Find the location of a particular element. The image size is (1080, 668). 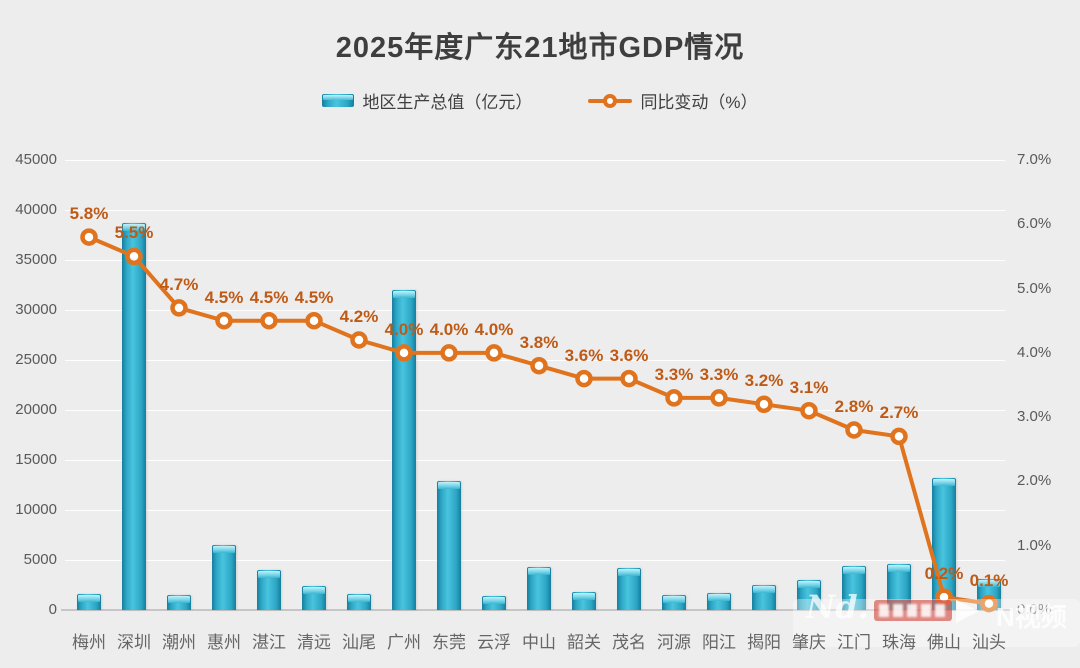

growth-label-河源: 3.3% is located at coordinates (674, 374).